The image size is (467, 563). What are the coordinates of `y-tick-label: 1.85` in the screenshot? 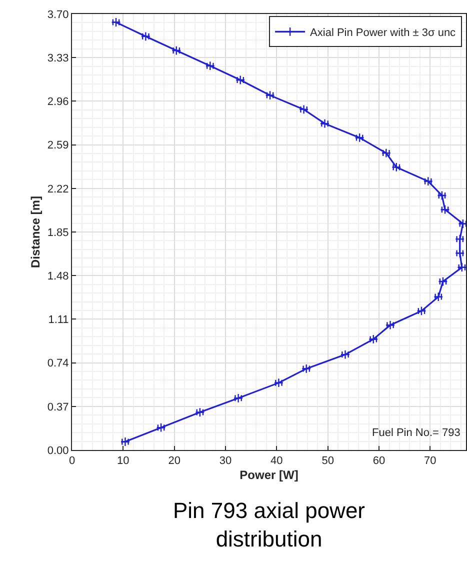 It's located at (58, 232).